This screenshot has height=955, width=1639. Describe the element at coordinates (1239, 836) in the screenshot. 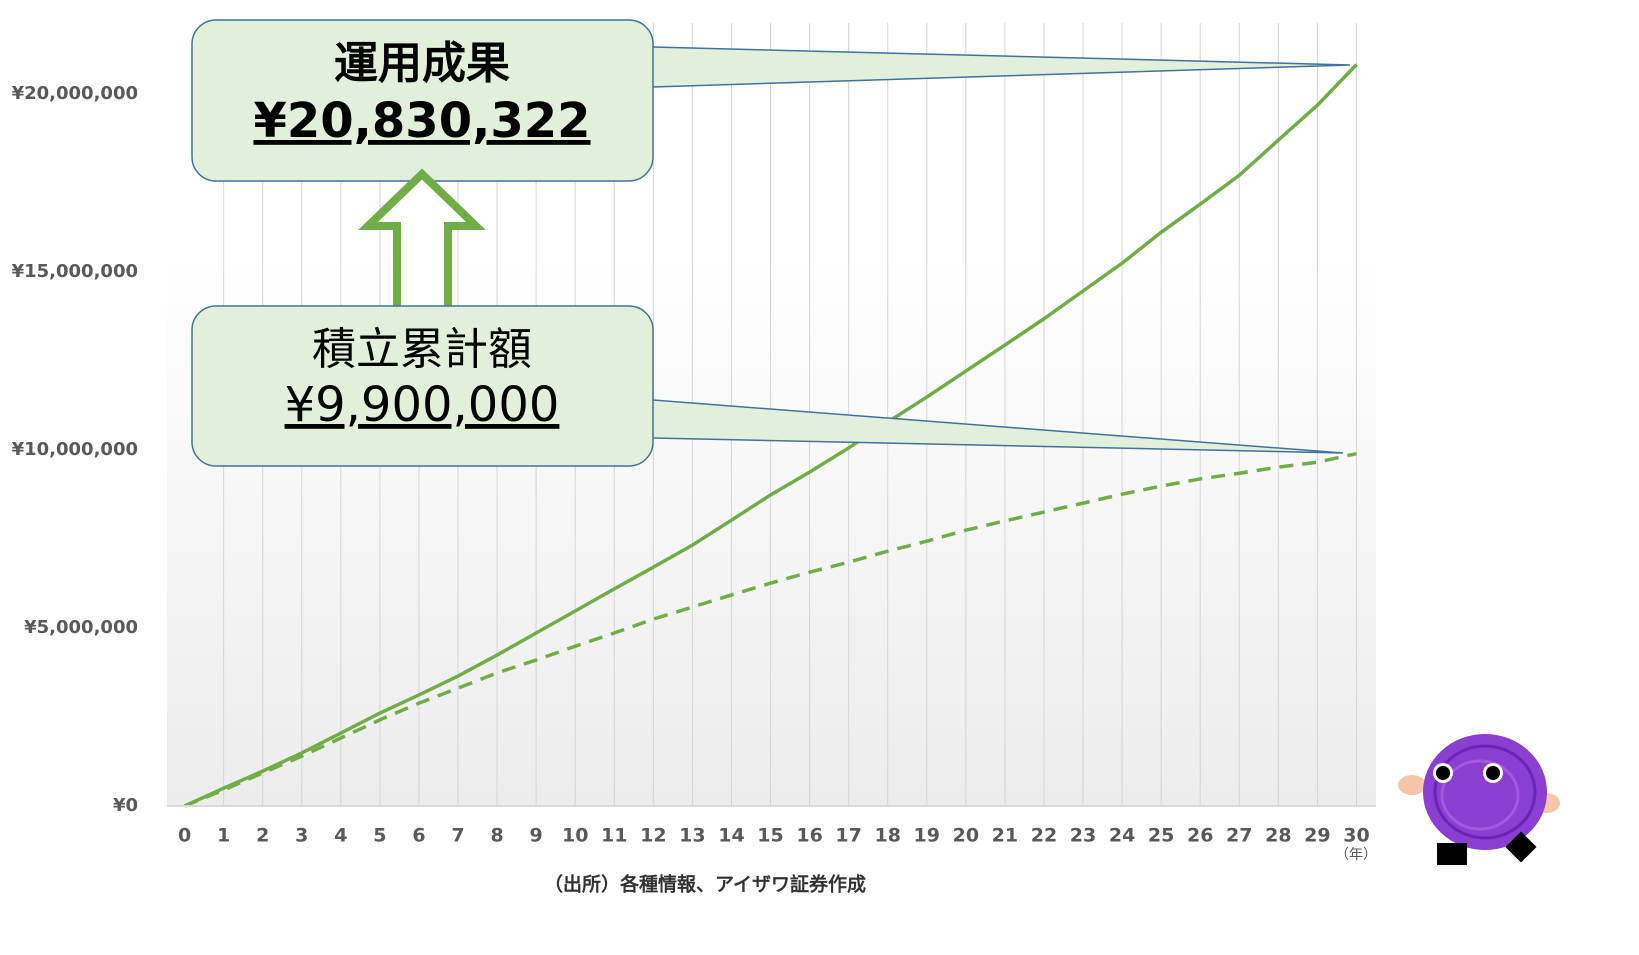

I see `x-tick-label: 27` at that location.